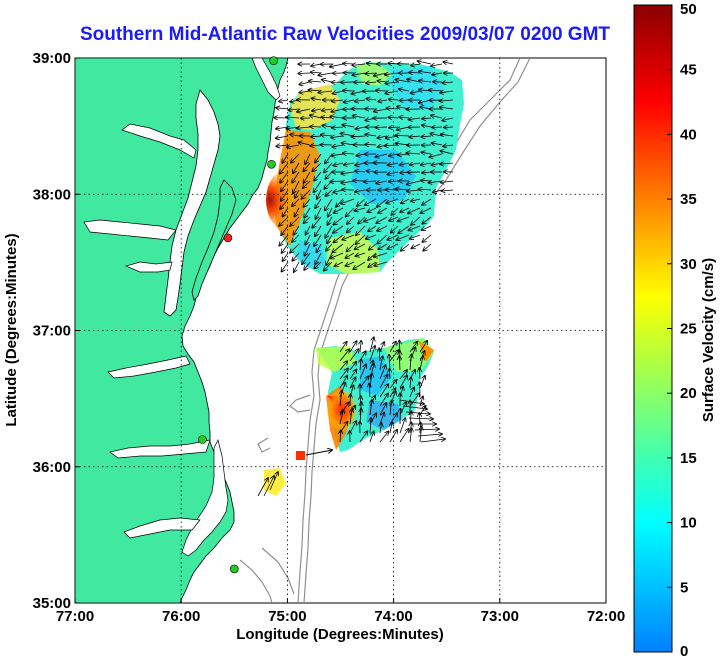  Describe the element at coordinates (148, 267) in the screenshot. I see `bay-inlet-river` at that location.